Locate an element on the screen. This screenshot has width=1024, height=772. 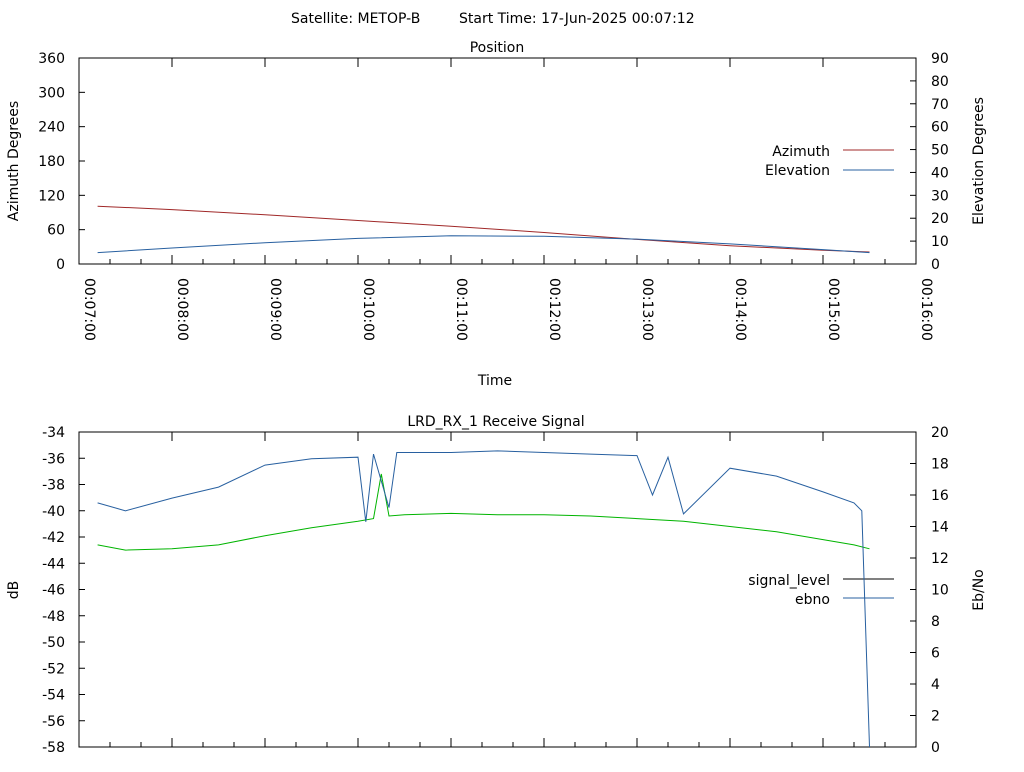
position-x-tick-label: 00:15:00 is located at coordinates (833, 309).